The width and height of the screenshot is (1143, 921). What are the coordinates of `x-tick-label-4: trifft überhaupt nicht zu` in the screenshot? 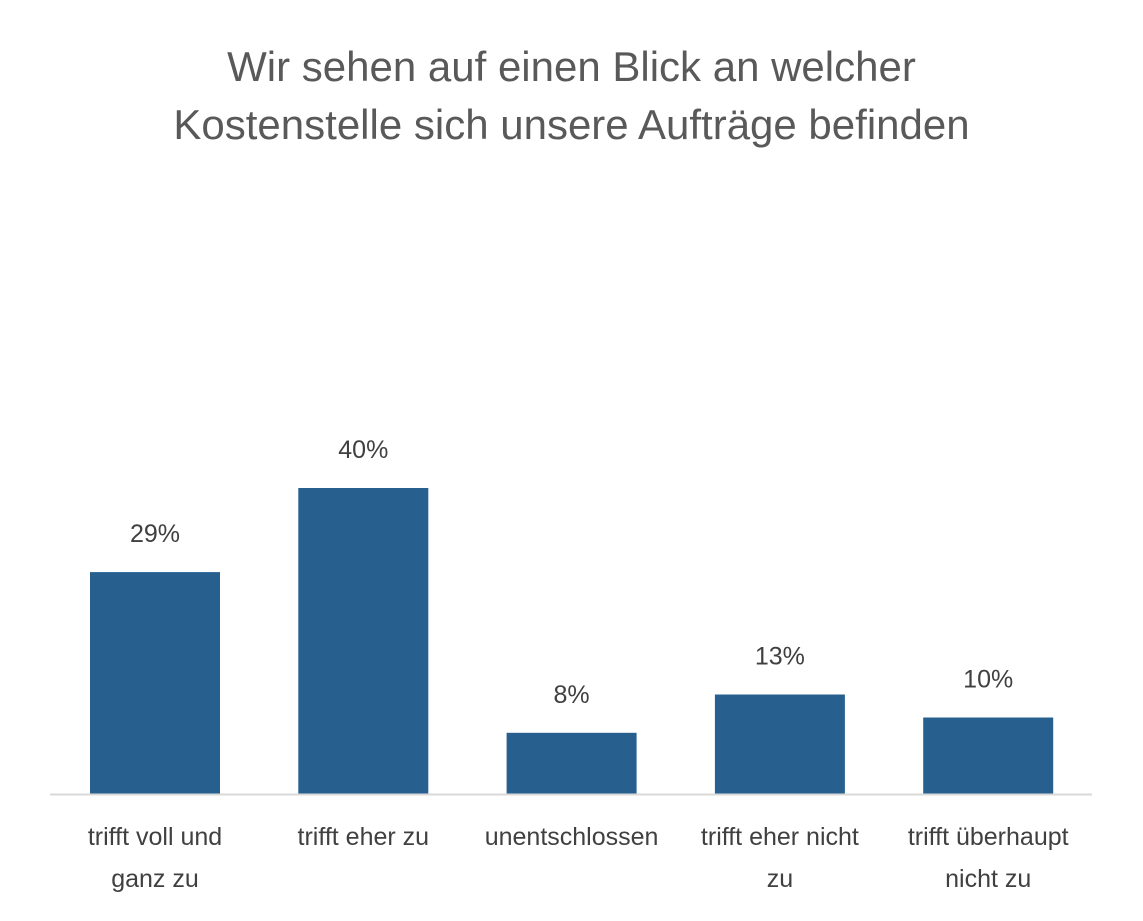 It's located at (988, 858).